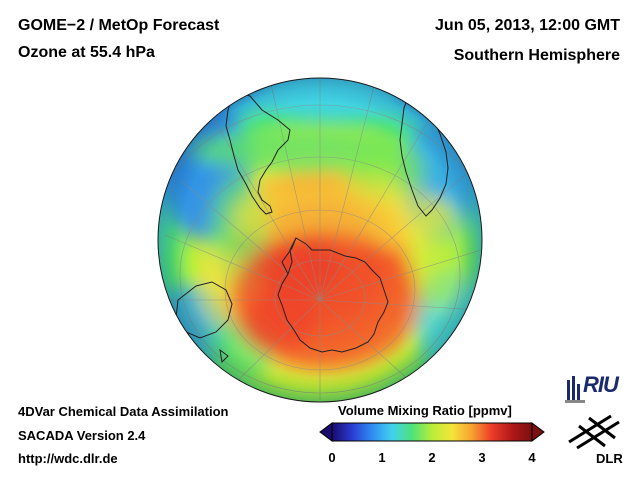  I want to click on colorbar, so click(432, 432).